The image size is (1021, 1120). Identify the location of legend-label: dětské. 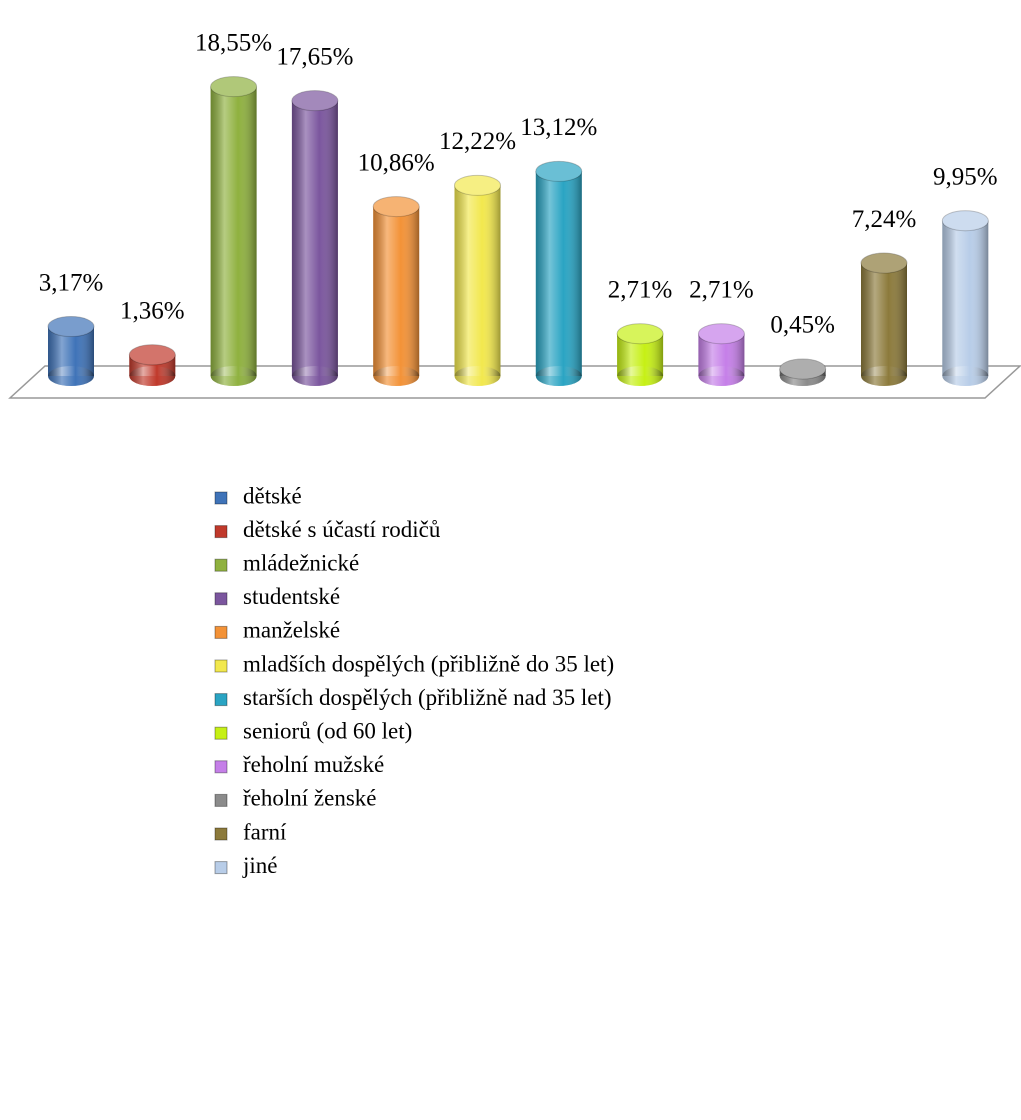
(272, 495).